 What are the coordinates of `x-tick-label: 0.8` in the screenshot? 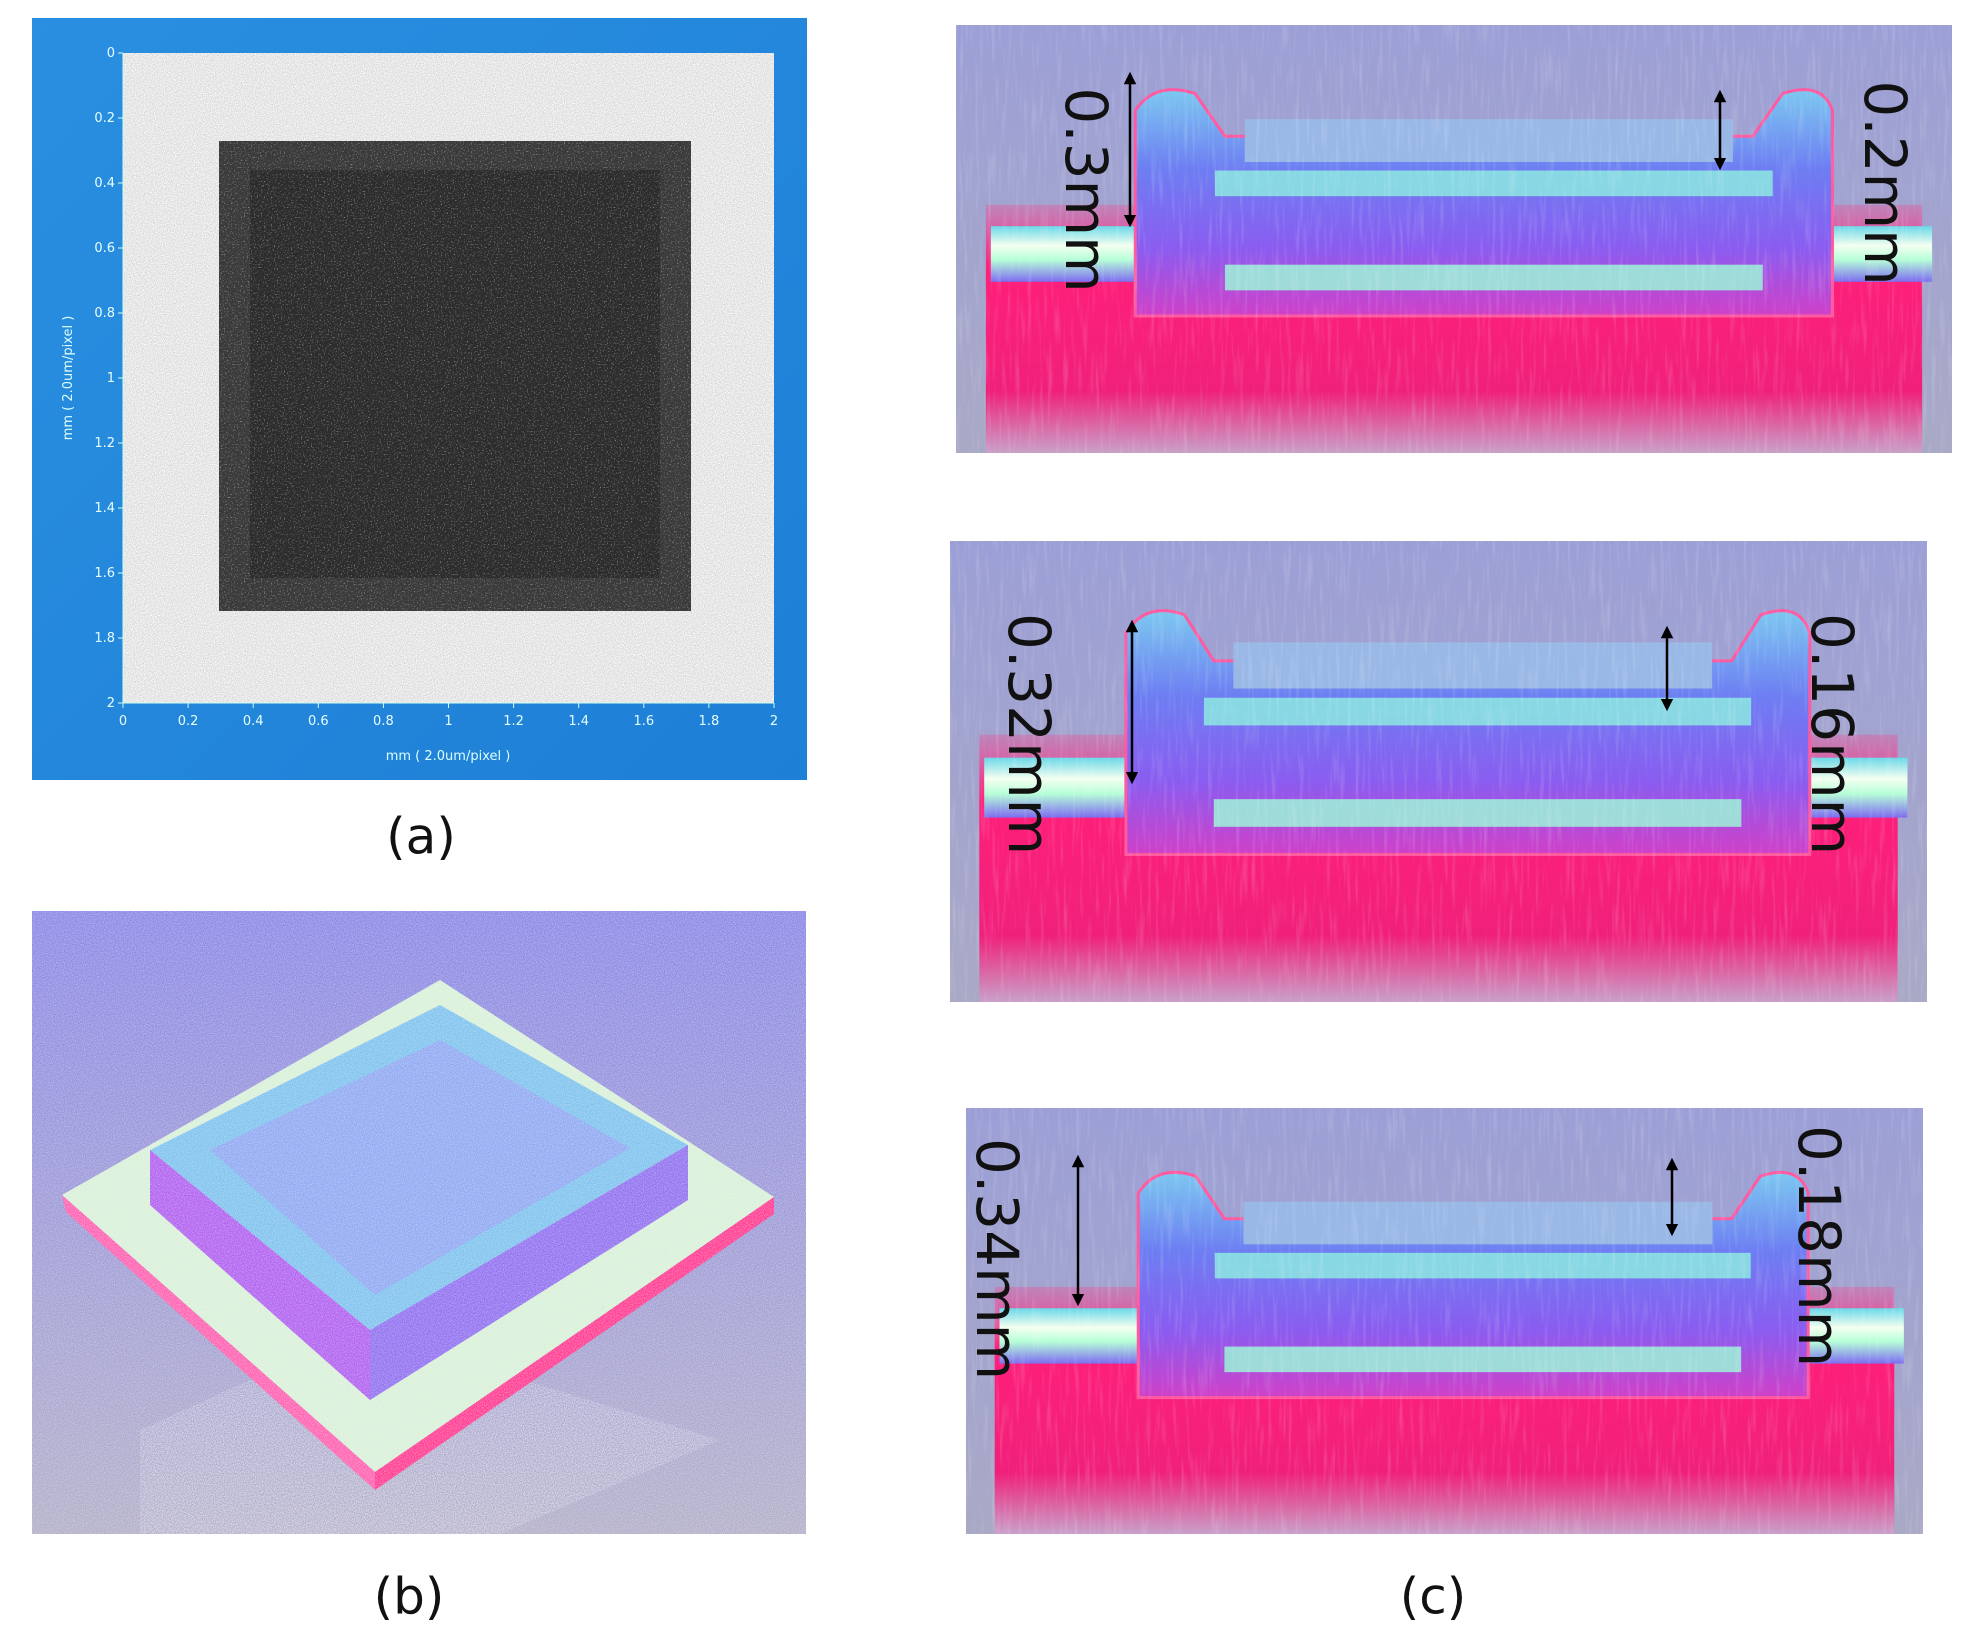 It's located at (383, 721).